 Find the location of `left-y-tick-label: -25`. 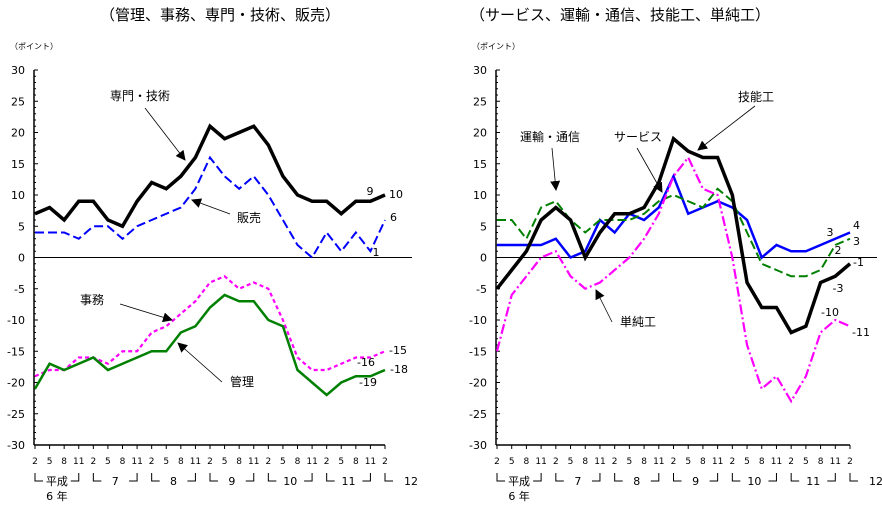

left-y-tick-label: -25 is located at coordinates (16, 414).